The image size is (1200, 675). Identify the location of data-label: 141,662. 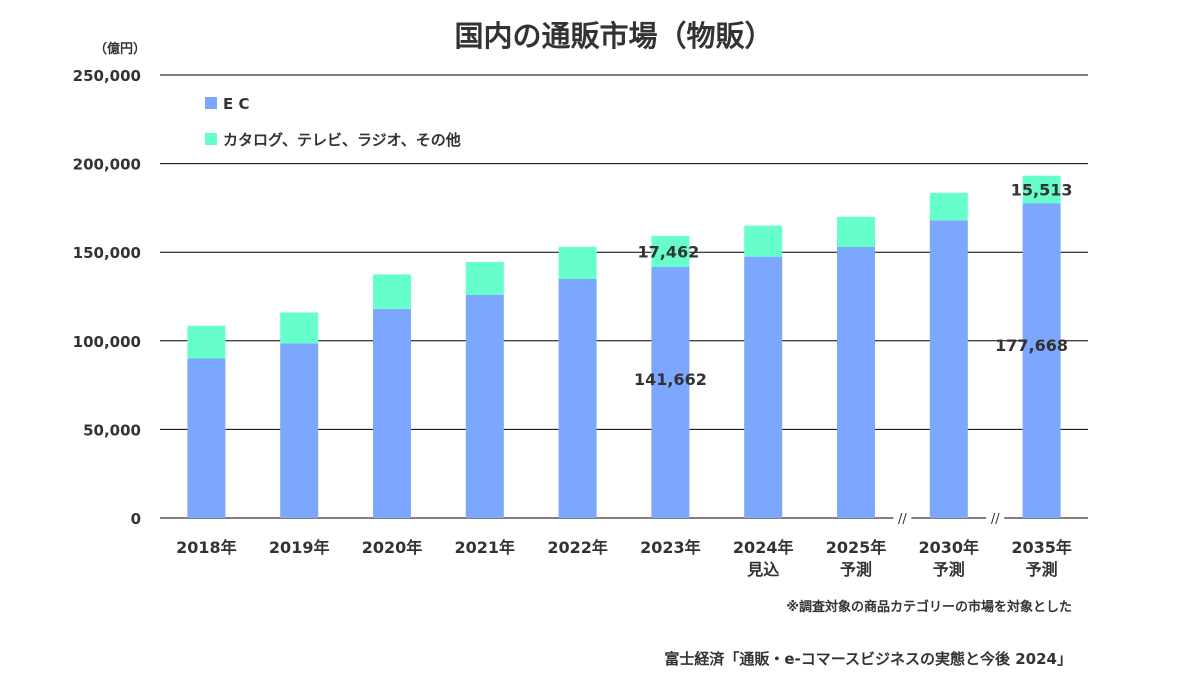
(670, 379).